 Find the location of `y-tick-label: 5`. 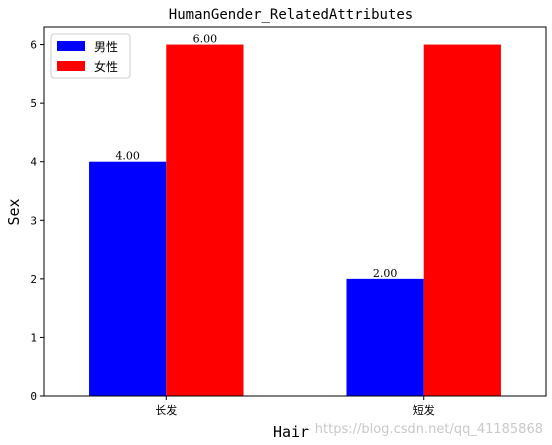

y-tick-label: 5 is located at coordinates (33, 103).